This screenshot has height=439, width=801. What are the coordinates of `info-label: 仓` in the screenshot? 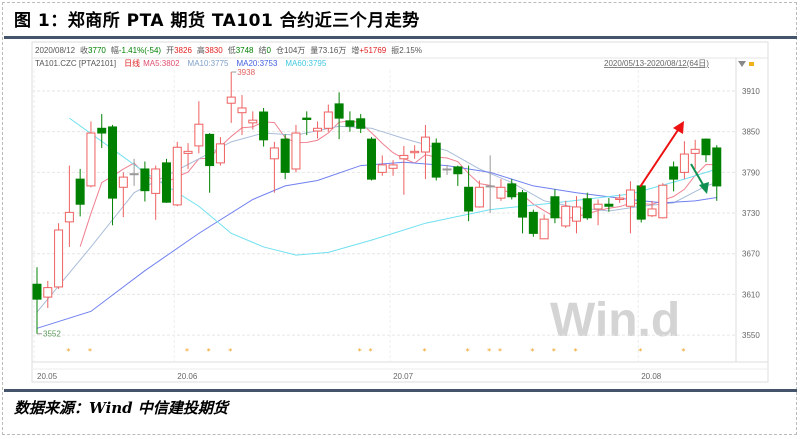 It's located at (280, 50).